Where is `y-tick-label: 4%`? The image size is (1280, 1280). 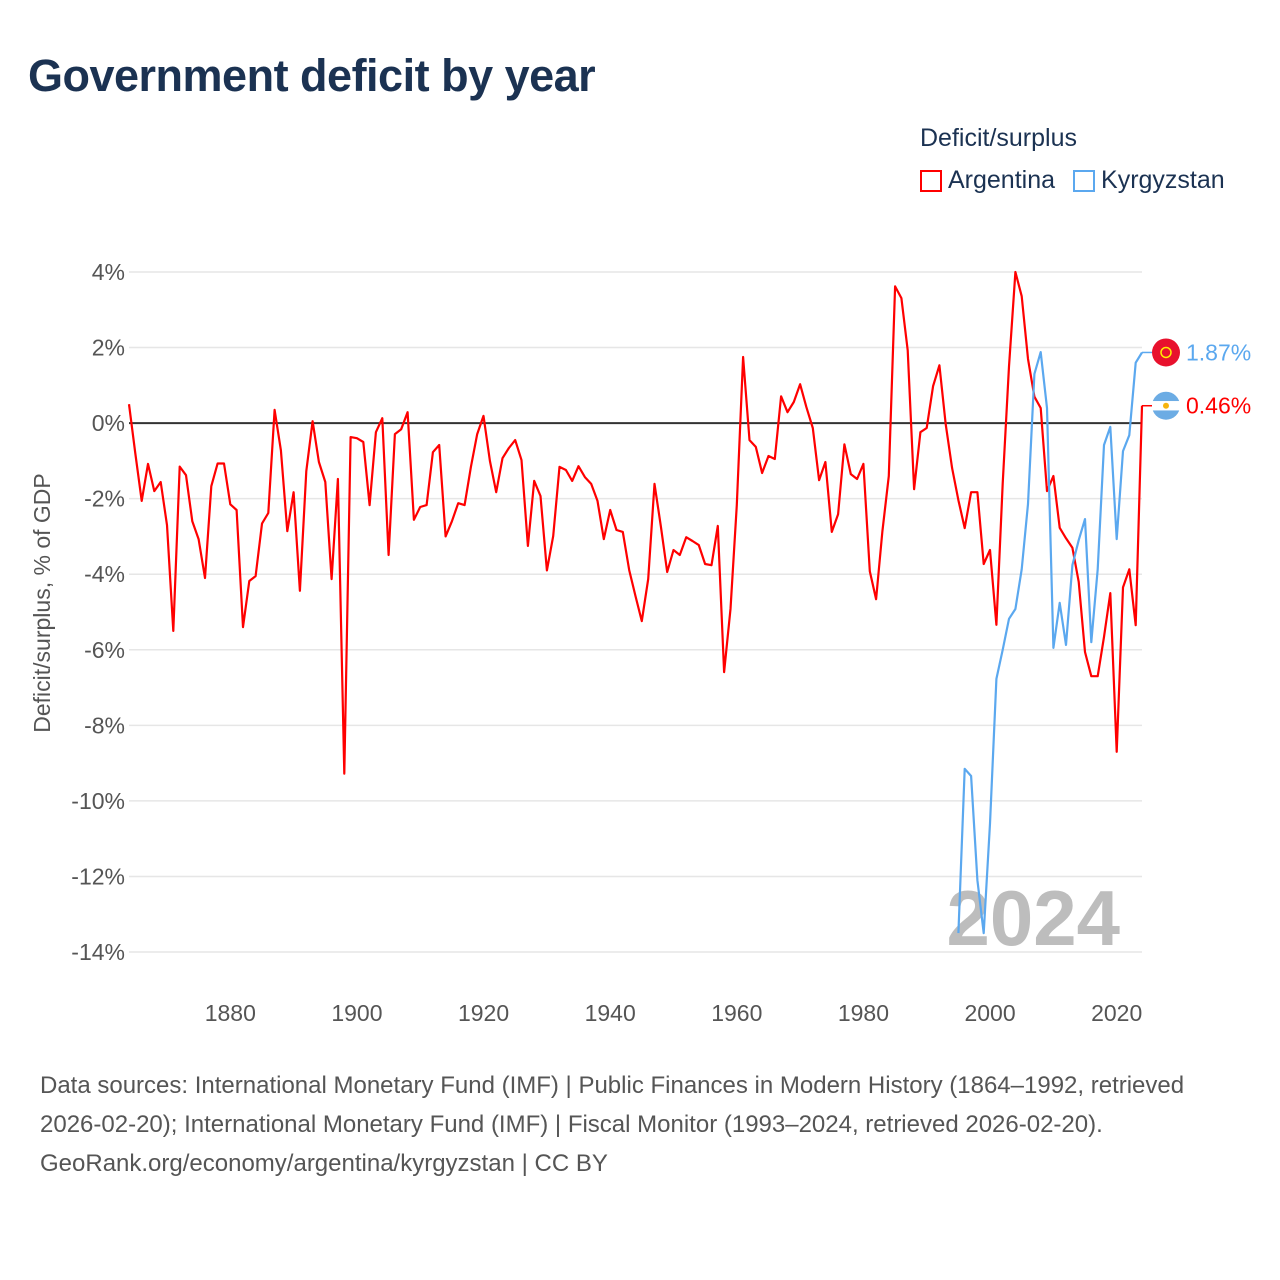 y-tick-label: 4% is located at coordinates (108, 272).